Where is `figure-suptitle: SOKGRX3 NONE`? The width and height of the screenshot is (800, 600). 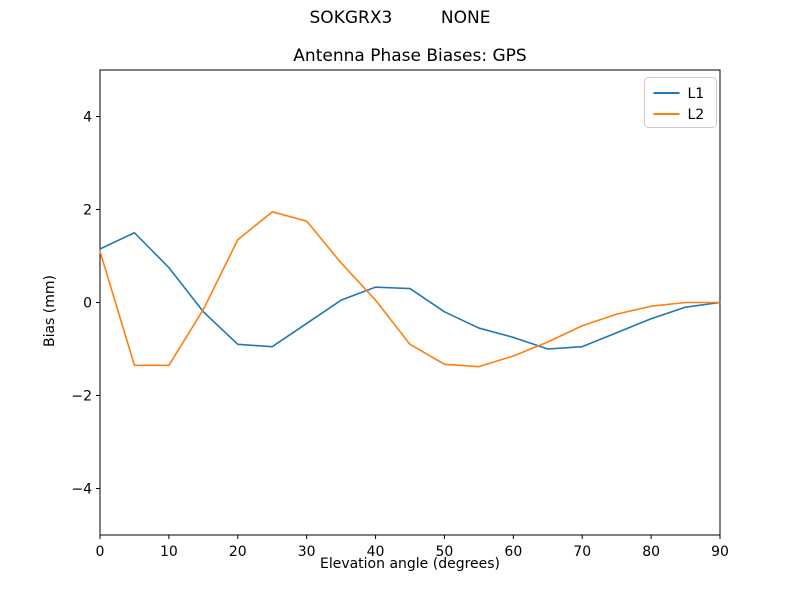
figure-suptitle: SOKGRX3 NONE is located at coordinates (400, 18).